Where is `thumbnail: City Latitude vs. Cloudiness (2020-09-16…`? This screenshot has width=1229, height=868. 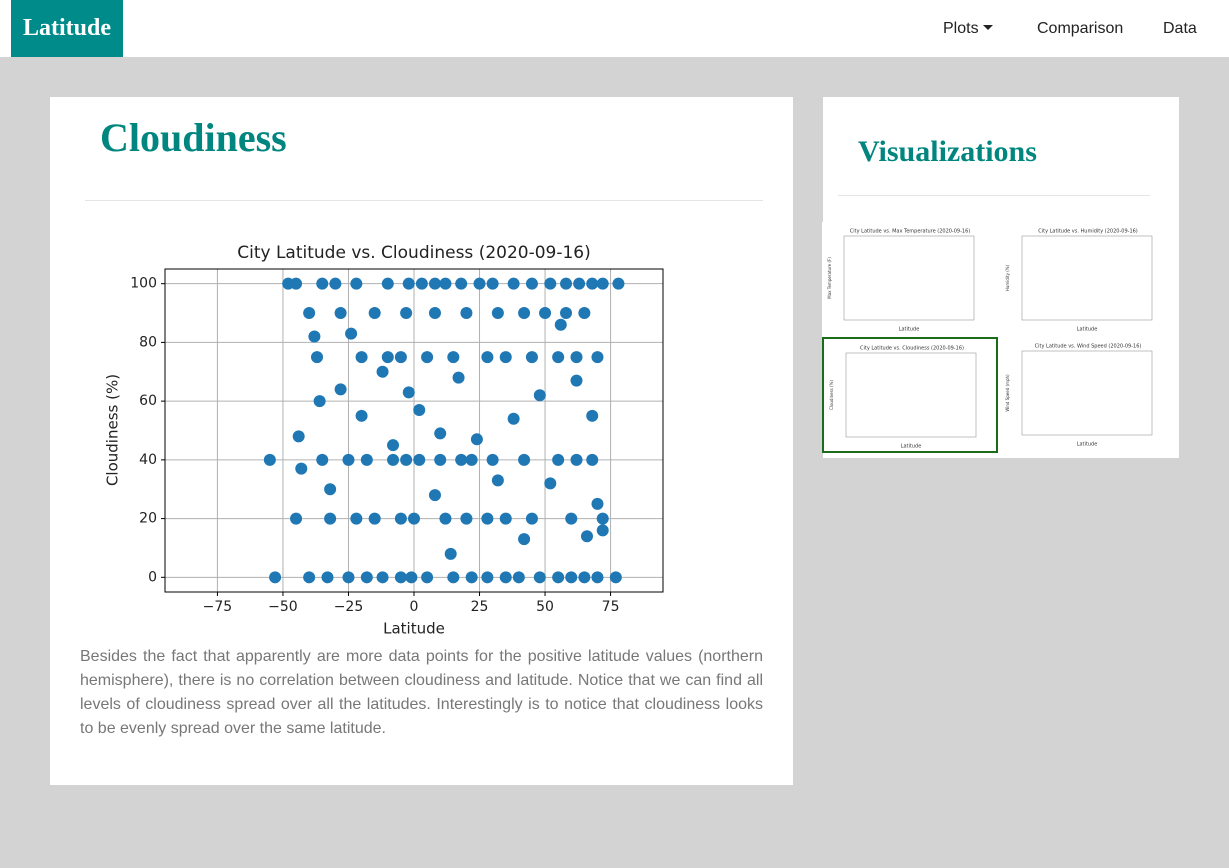 thumbnail: City Latitude vs. Cloudiness (2020-09-16… is located at coordinates (910, 395).